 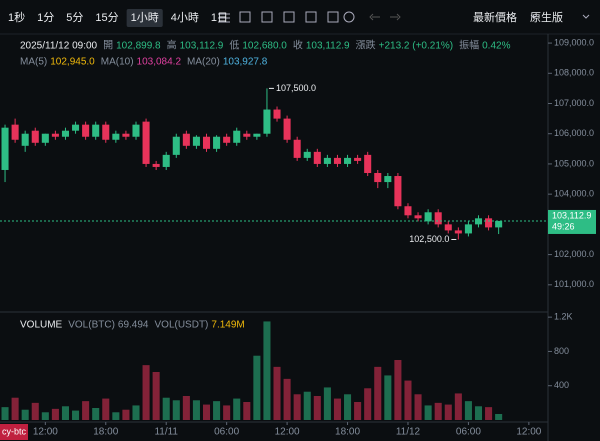 What do you see at coordinates (108, 46) in the screenshot?
I see `header-label: 開` at bounding box center [108, 46].